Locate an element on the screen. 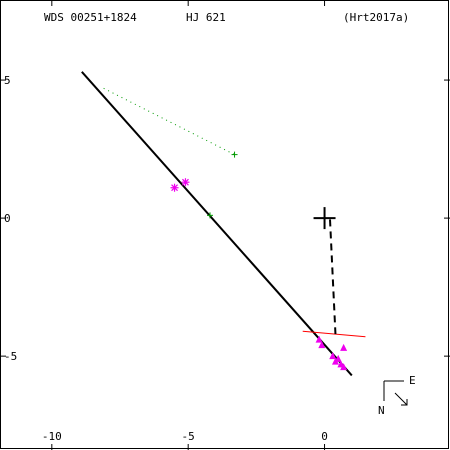 Image resolution: width=450 pixels, height=450 pixels. y-tick-label: 0 is located at coordinates (7, 218).